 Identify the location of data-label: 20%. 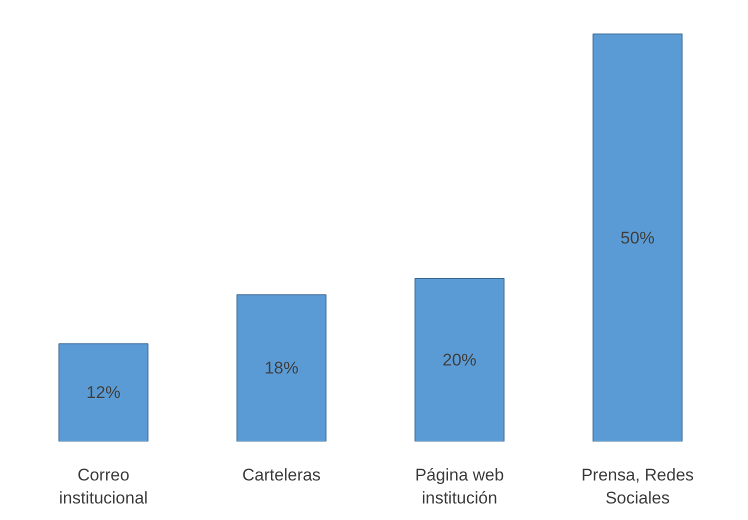
(459, 360).